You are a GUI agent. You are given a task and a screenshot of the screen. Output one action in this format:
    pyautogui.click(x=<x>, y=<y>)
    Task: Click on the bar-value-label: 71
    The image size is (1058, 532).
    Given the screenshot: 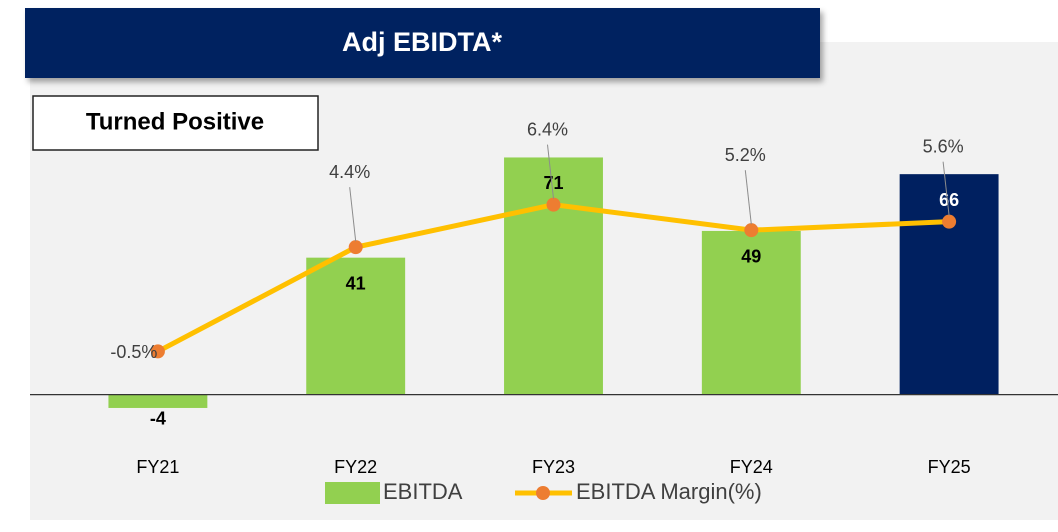 What is the action you would take?
    pyautogui.click(x=553, y=183)
    